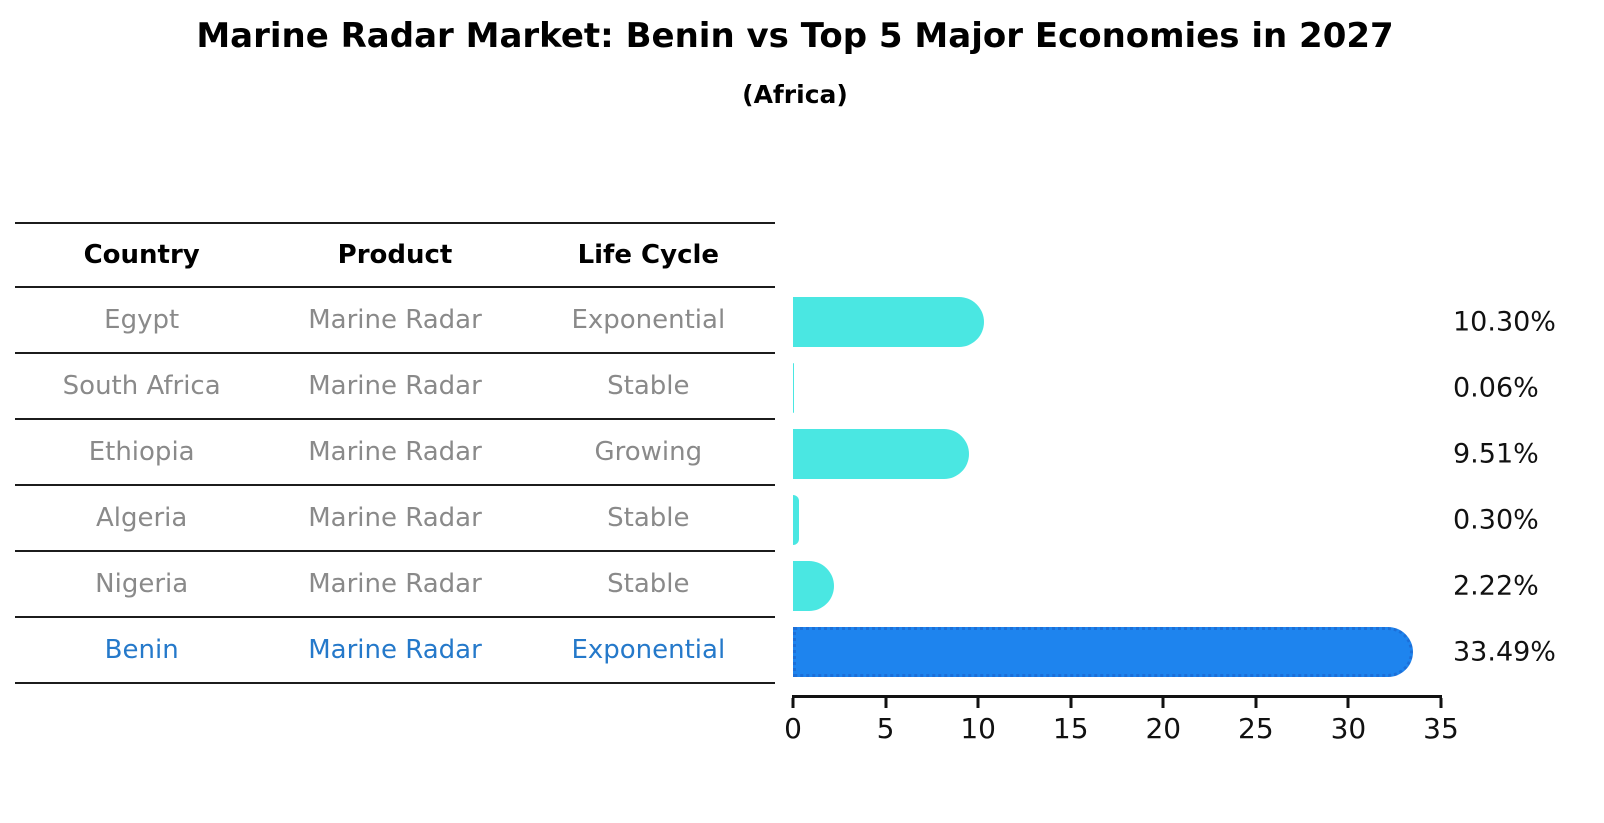 Image resolution: width=1604 pixels, height=823 pixels. Describe the element at coordinates (1163, 728) in the screenshot. I see `x-tick-label: 20` at that location.